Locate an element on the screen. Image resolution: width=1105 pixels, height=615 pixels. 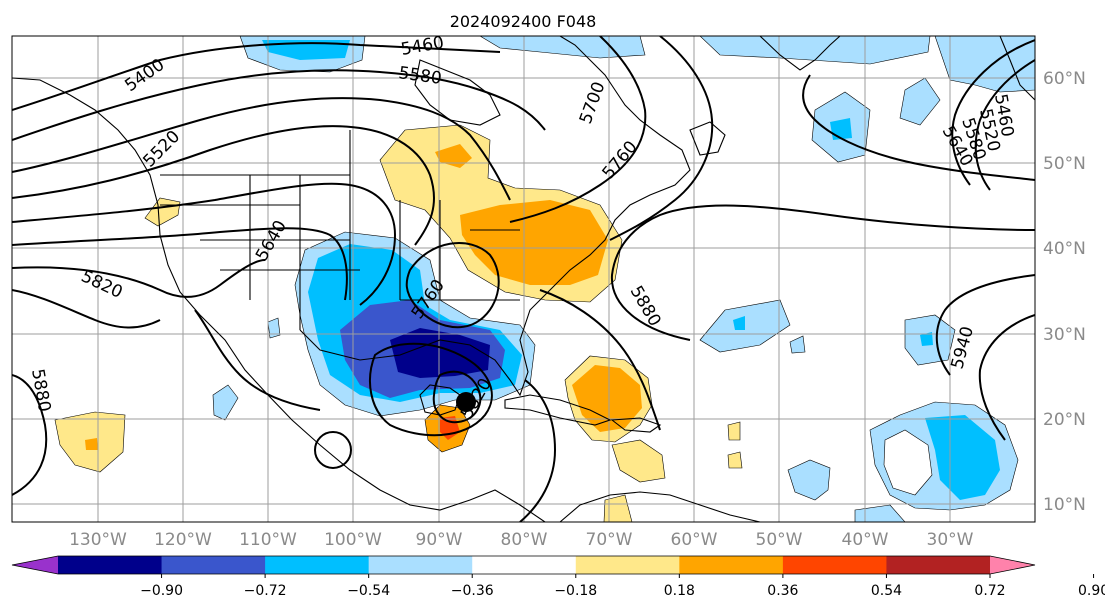
lat-label: 10°N is located at coordinates (1064, 505).